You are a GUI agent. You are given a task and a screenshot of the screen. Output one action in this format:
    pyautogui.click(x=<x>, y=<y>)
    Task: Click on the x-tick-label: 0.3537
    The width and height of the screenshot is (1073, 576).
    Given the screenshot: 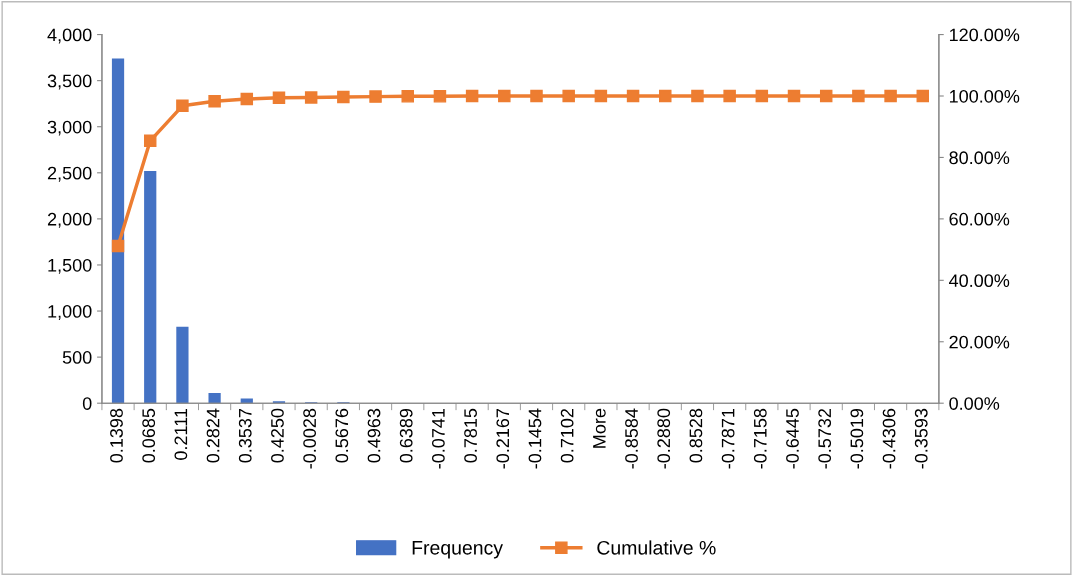 What is the action you would take?
    pyautogui.click(x=245, y=435)
    